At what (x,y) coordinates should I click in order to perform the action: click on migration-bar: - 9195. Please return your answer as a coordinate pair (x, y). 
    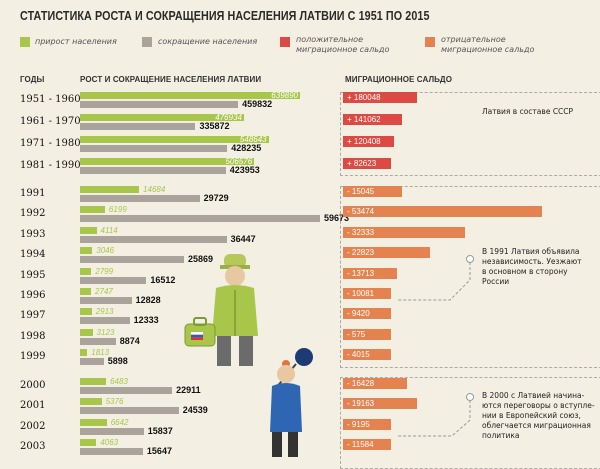
    Looking at the image, I should click on (367, 424).